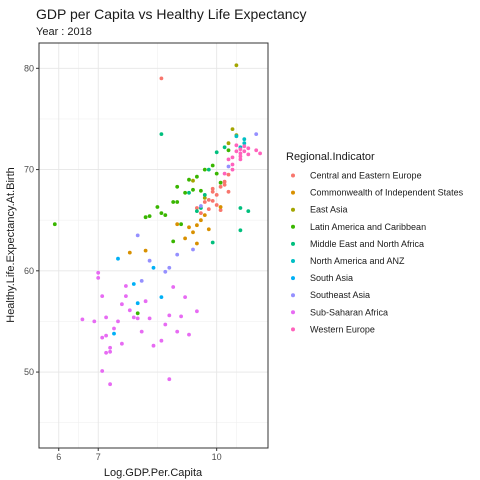  What do you see at coordinates (58, 457) in the screenshot?
I see `x-tick-label: 6` at bounding box center [58, 457].